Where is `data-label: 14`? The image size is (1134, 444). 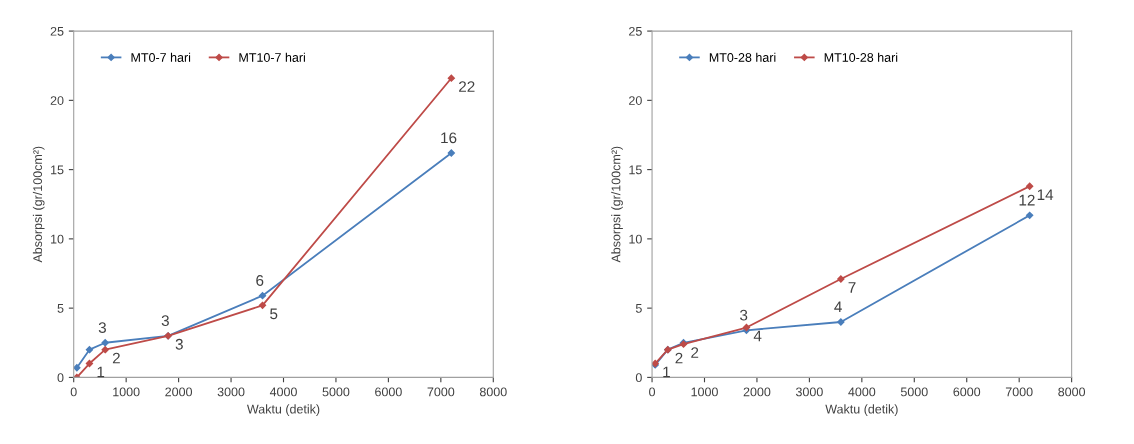
data-label: 14 is located at coordinates (1045, 194).